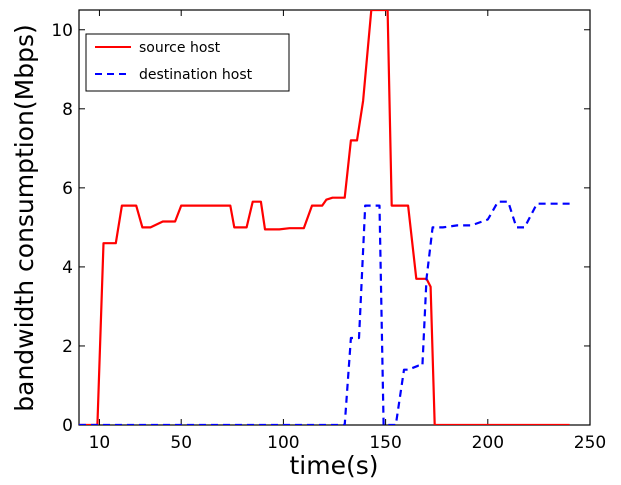 The height and width of the screenshot is (485, 621). I want to click on x-tick-label: 50, so click(181, 443).